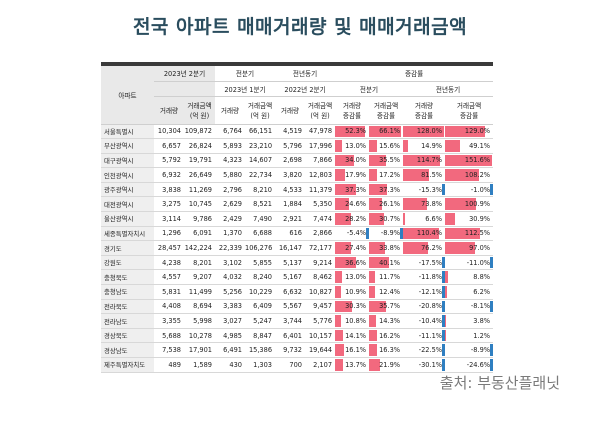 This screenshot has height=432, width=600. I want to click on change-value: -11.1%, so click(430, 335).